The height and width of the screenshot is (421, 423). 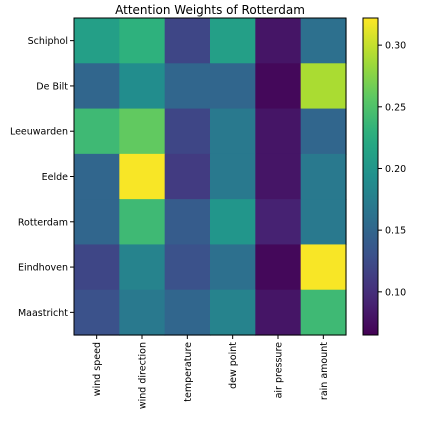 I want to click on colorbar: 0.10 0.15 0.20 0.25 0.30, so click(x=384, y=176).